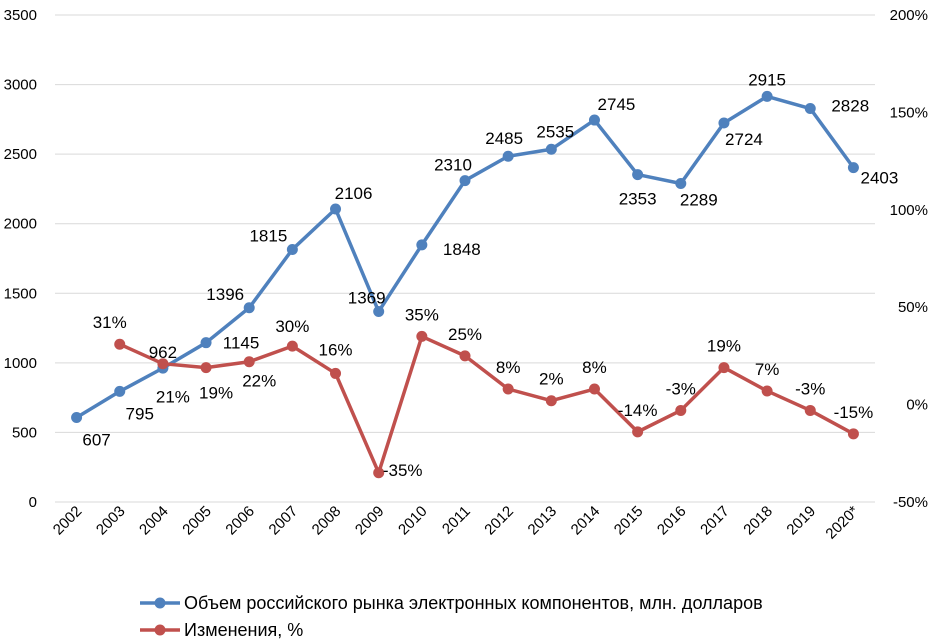  What do you see at coordinates (111, 521) in the screenshot?
I see `x-tick-label: 2003` at bounding box center [111, 521].